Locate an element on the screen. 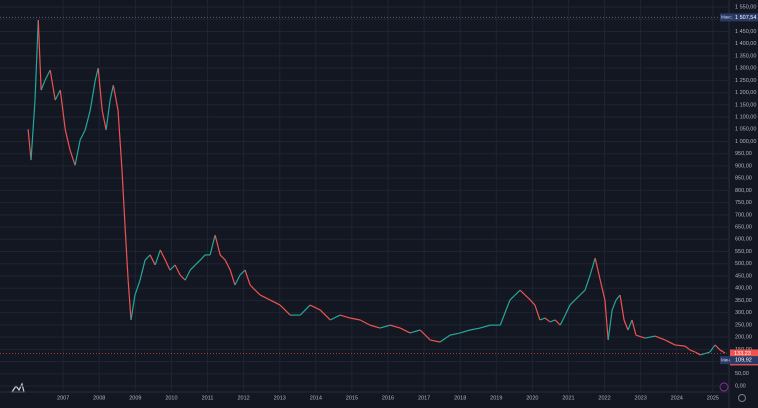 The width and height of the screenshot is (758, 408). last-label: 133,23 is located at coordinates (742, 354).